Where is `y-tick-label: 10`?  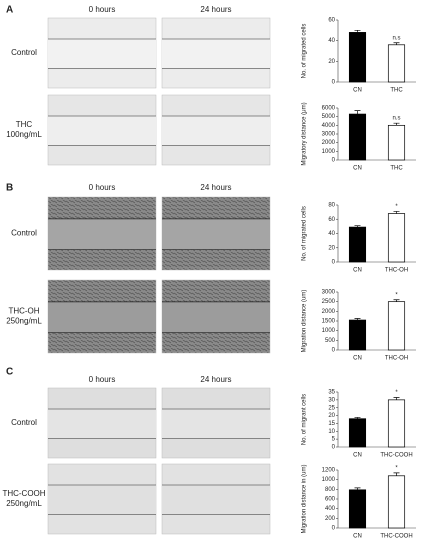 y-tick-label: 10 is located at coordinates (331, 432).